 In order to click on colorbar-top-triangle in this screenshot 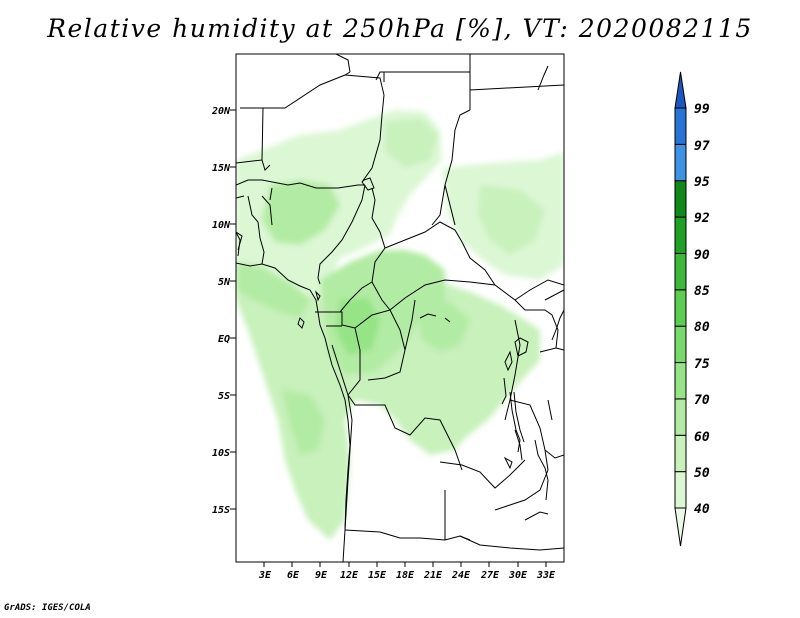, I will do `click(680, 90)`.